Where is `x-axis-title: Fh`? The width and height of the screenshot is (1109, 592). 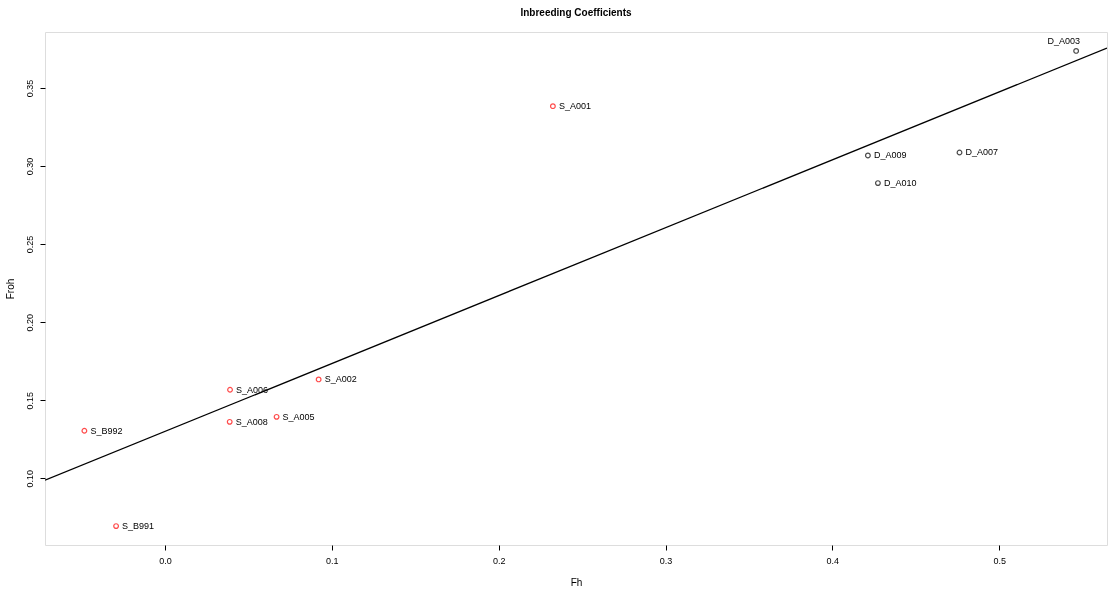
x-axis-title: Fh is located at coordinates (576, 582).